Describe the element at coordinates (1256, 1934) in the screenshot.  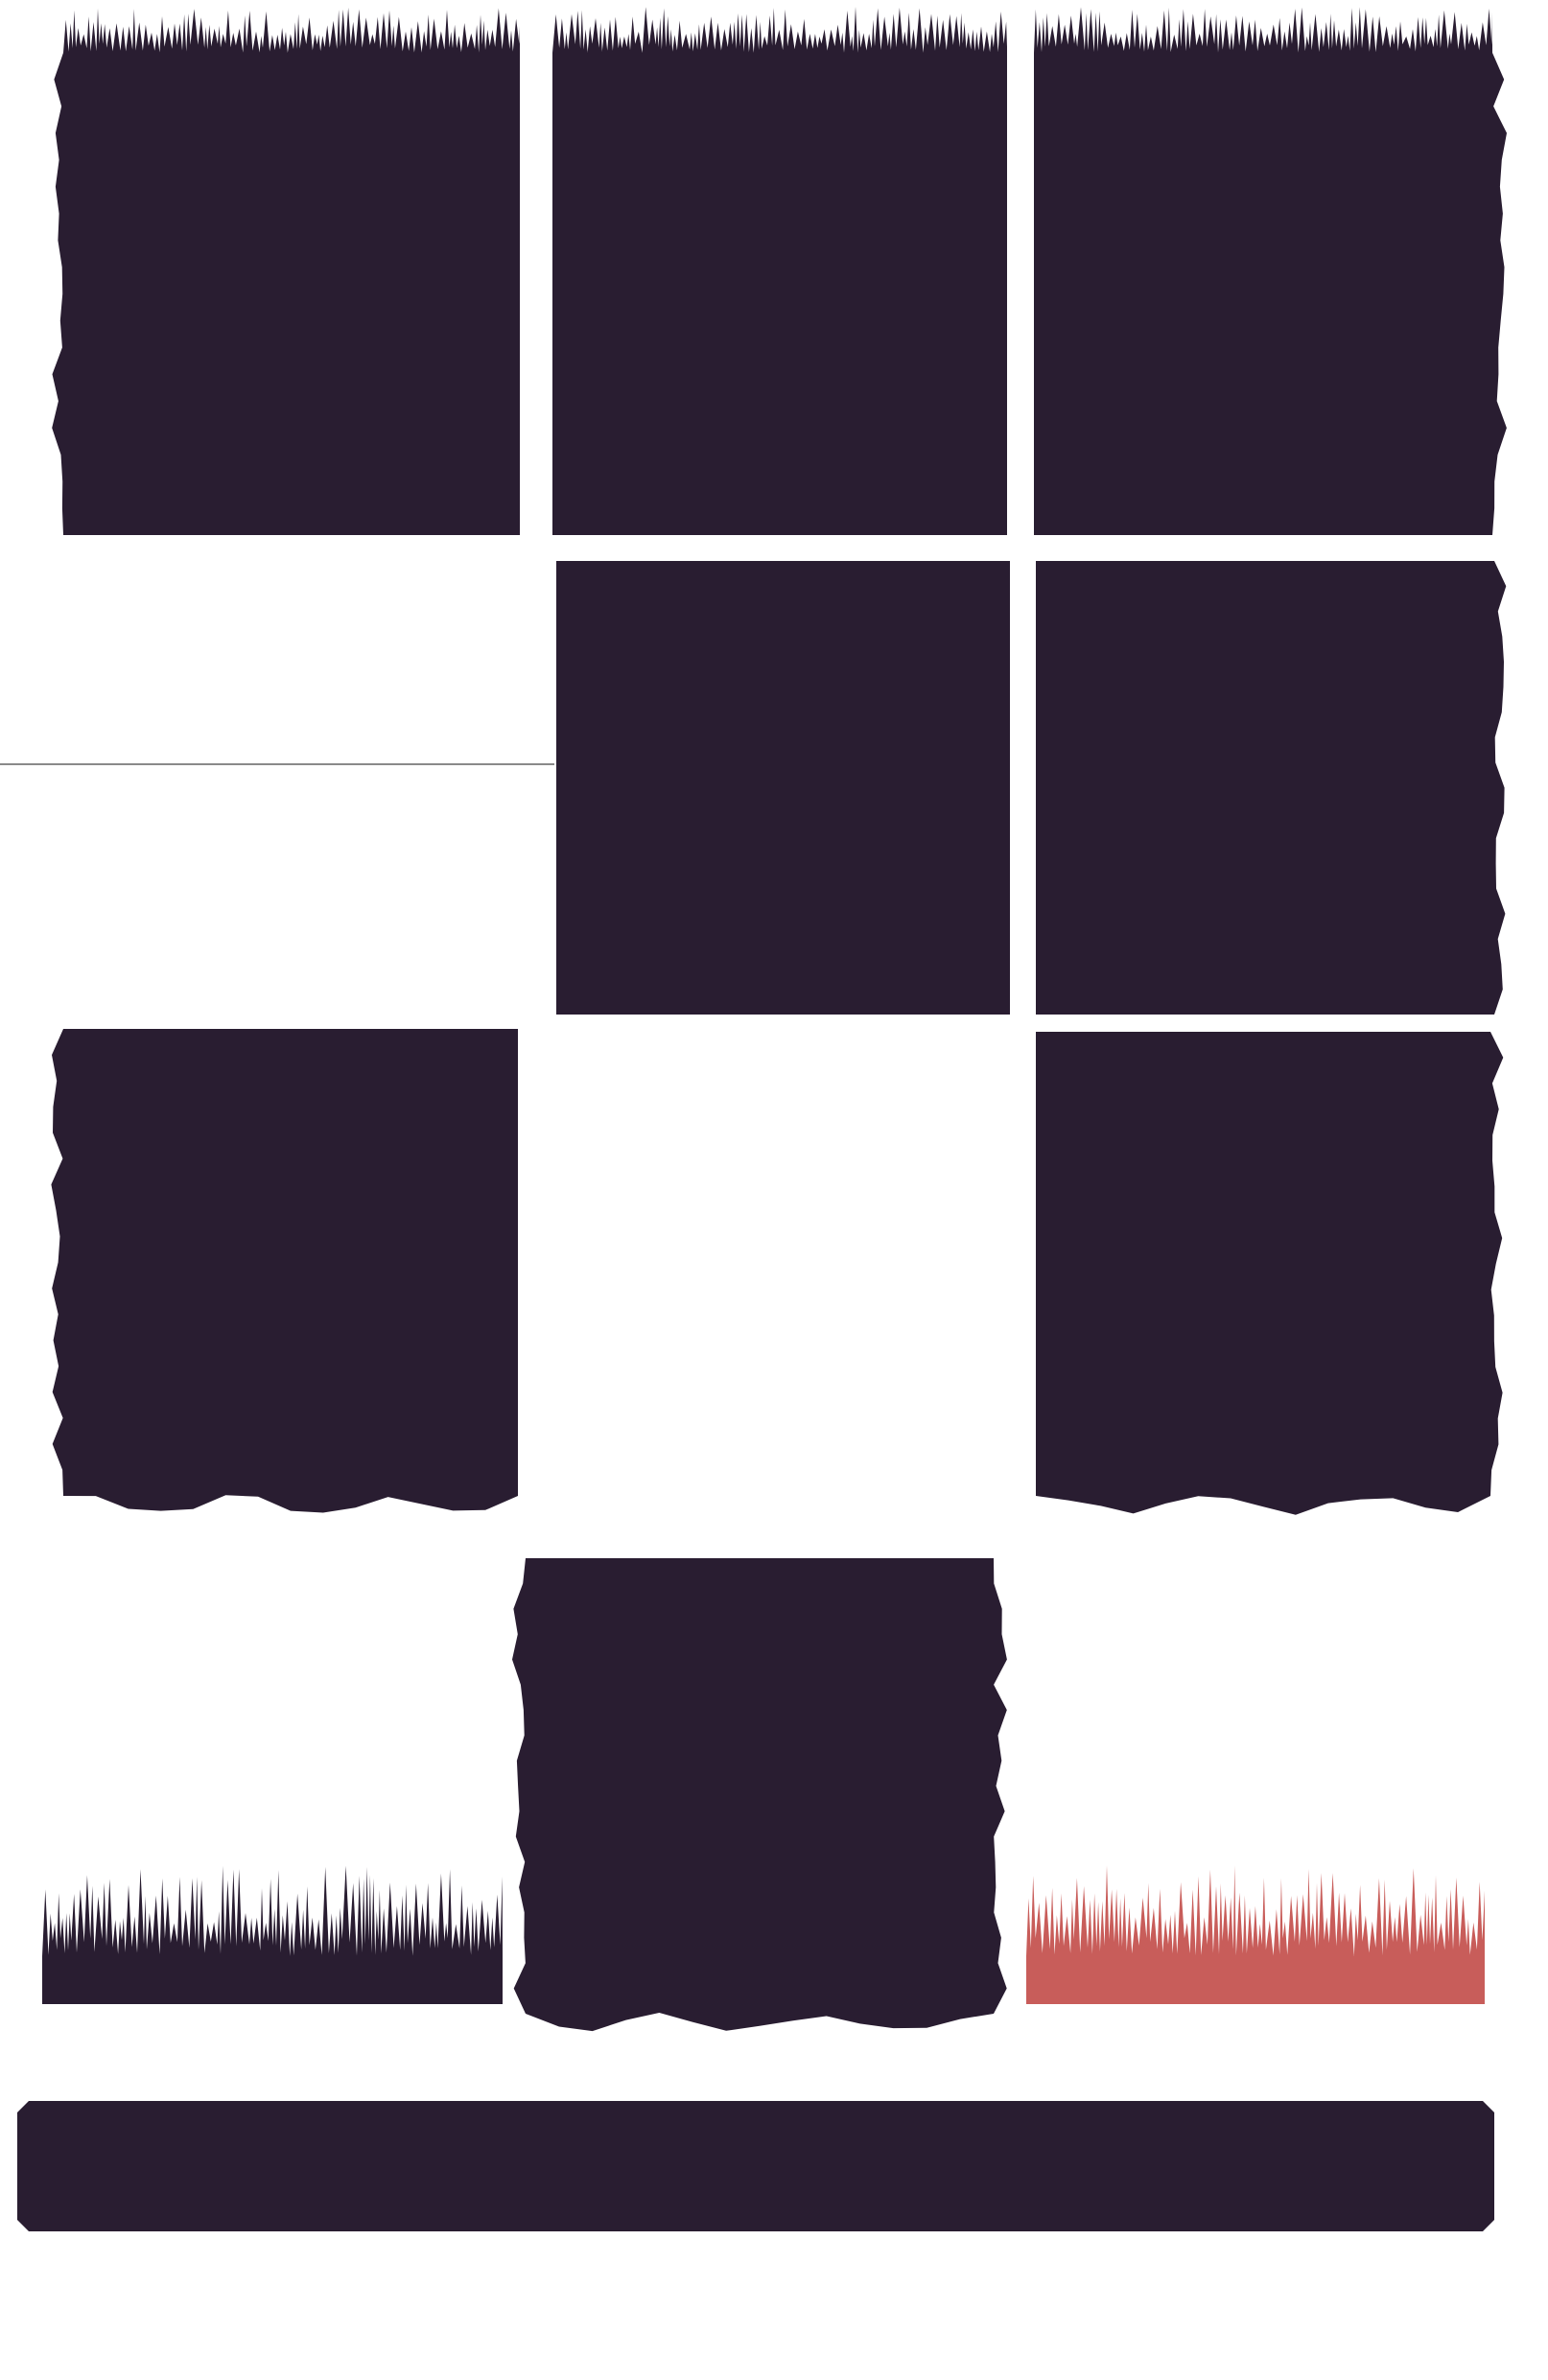
I see `grass-strip-red` at that location.